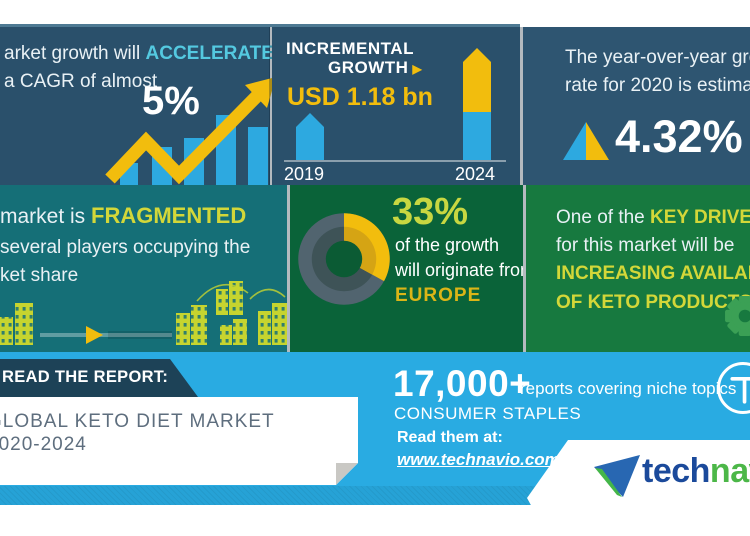  I want to click on trend-arrow-line, so click(184, 137).